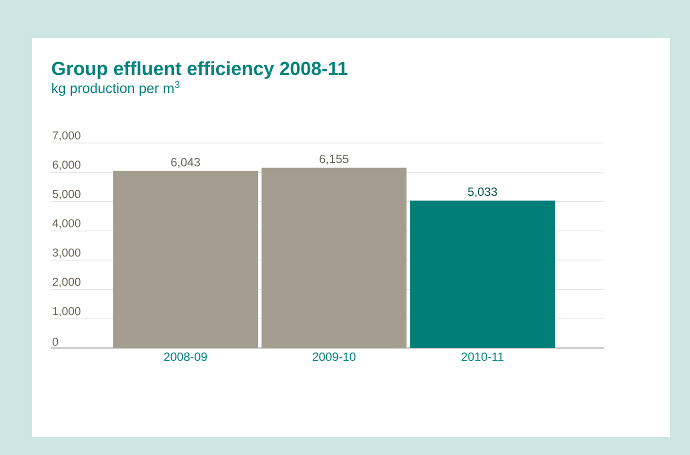 This screenshot has height=455, width=690. What do you see at coordinates (116, 88) in the screenshot?
I see `chart-subtitle: kg production per m$^{3}$` at bounding box center [116, 88].